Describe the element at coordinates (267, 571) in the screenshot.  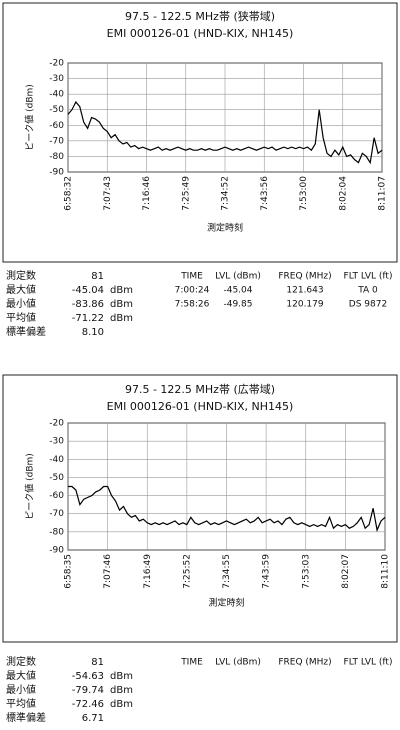
I see `x-tick-label: 7:43:59` at that location.